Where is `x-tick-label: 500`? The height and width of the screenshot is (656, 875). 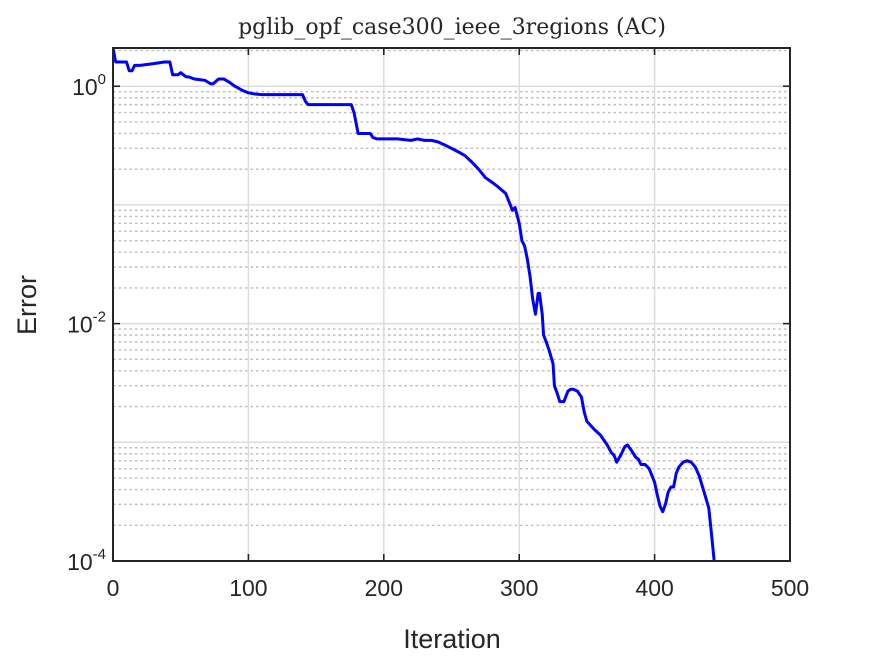 x-tick-label: 500 is located at coordinates (790, 588).